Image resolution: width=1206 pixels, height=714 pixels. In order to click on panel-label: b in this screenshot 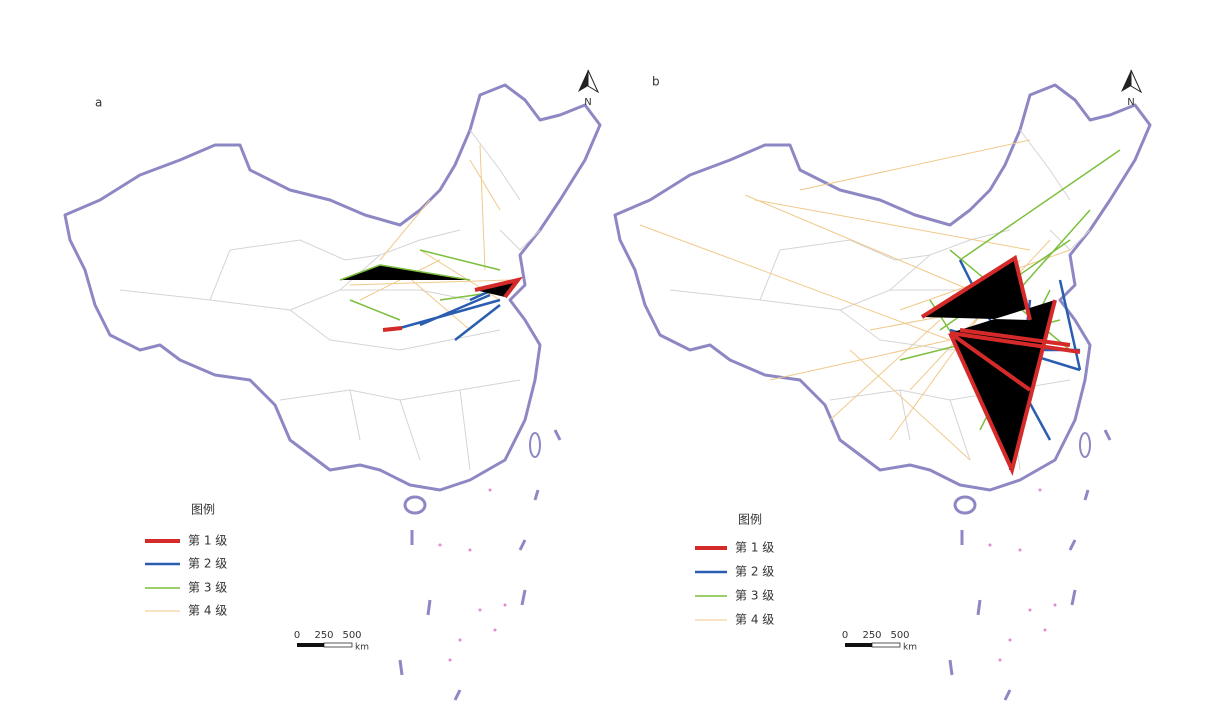, I will do `click(656, 82)`.